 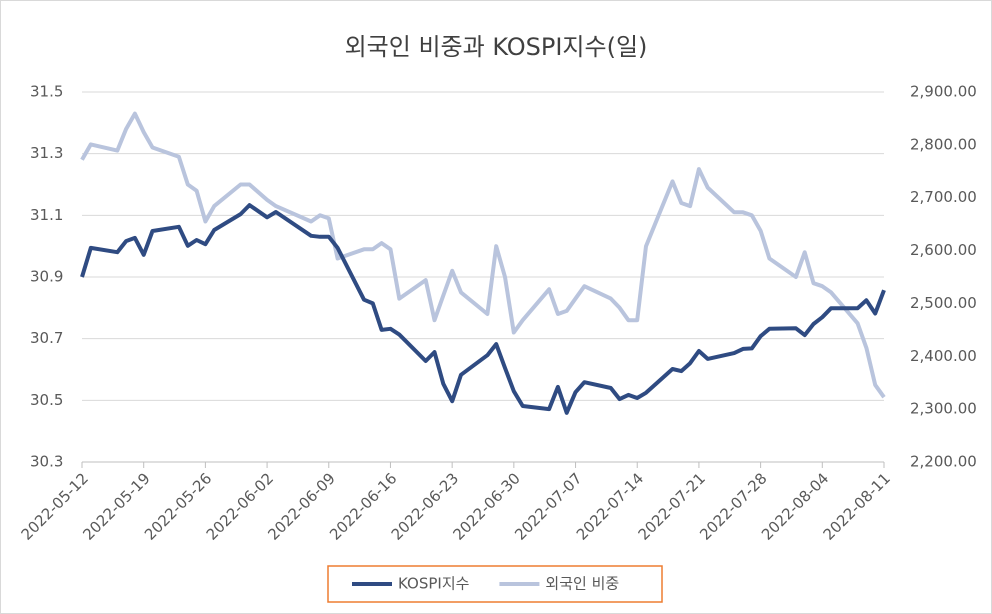 I want to click on legend-label: 외국인 비중, so click(x=582, y=584).